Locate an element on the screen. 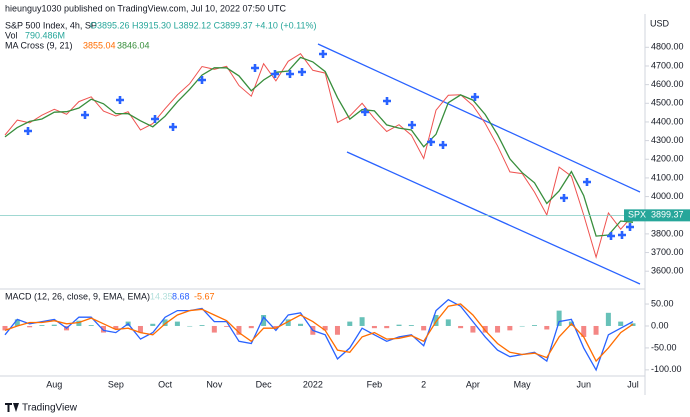 This screenshot has width=690, height=417. x-tick-label: Sep is located at coordinates (116, 384).